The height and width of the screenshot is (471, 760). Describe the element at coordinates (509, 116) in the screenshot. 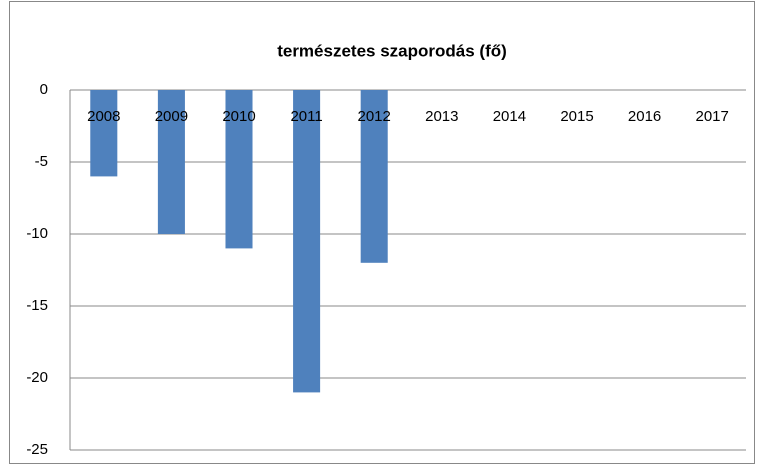

I see `x-tick-label: 2014` at that location.